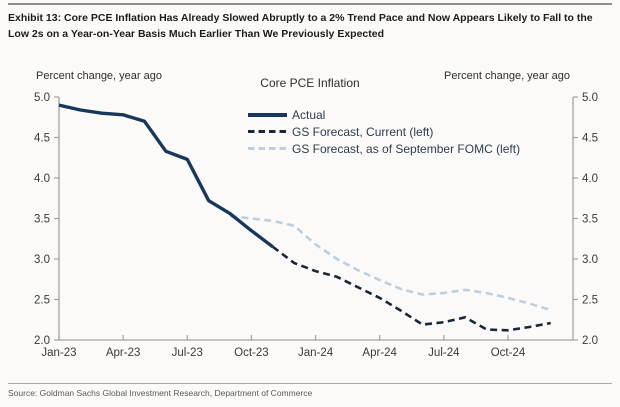  Describe the element at coordinates (316, 353) in the screenshot. I see `svg-text: Jan-24` at that location.